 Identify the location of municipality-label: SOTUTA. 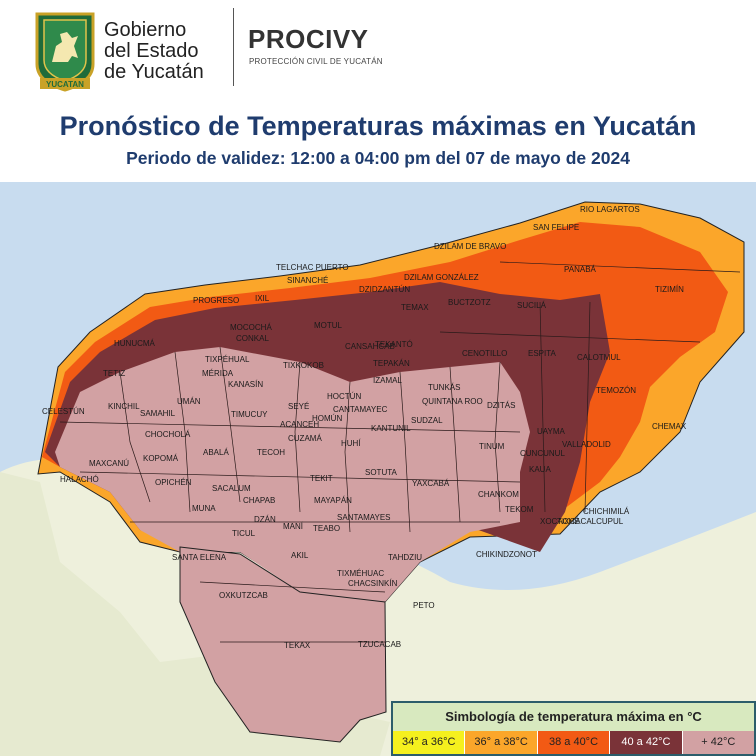
(381, 472).